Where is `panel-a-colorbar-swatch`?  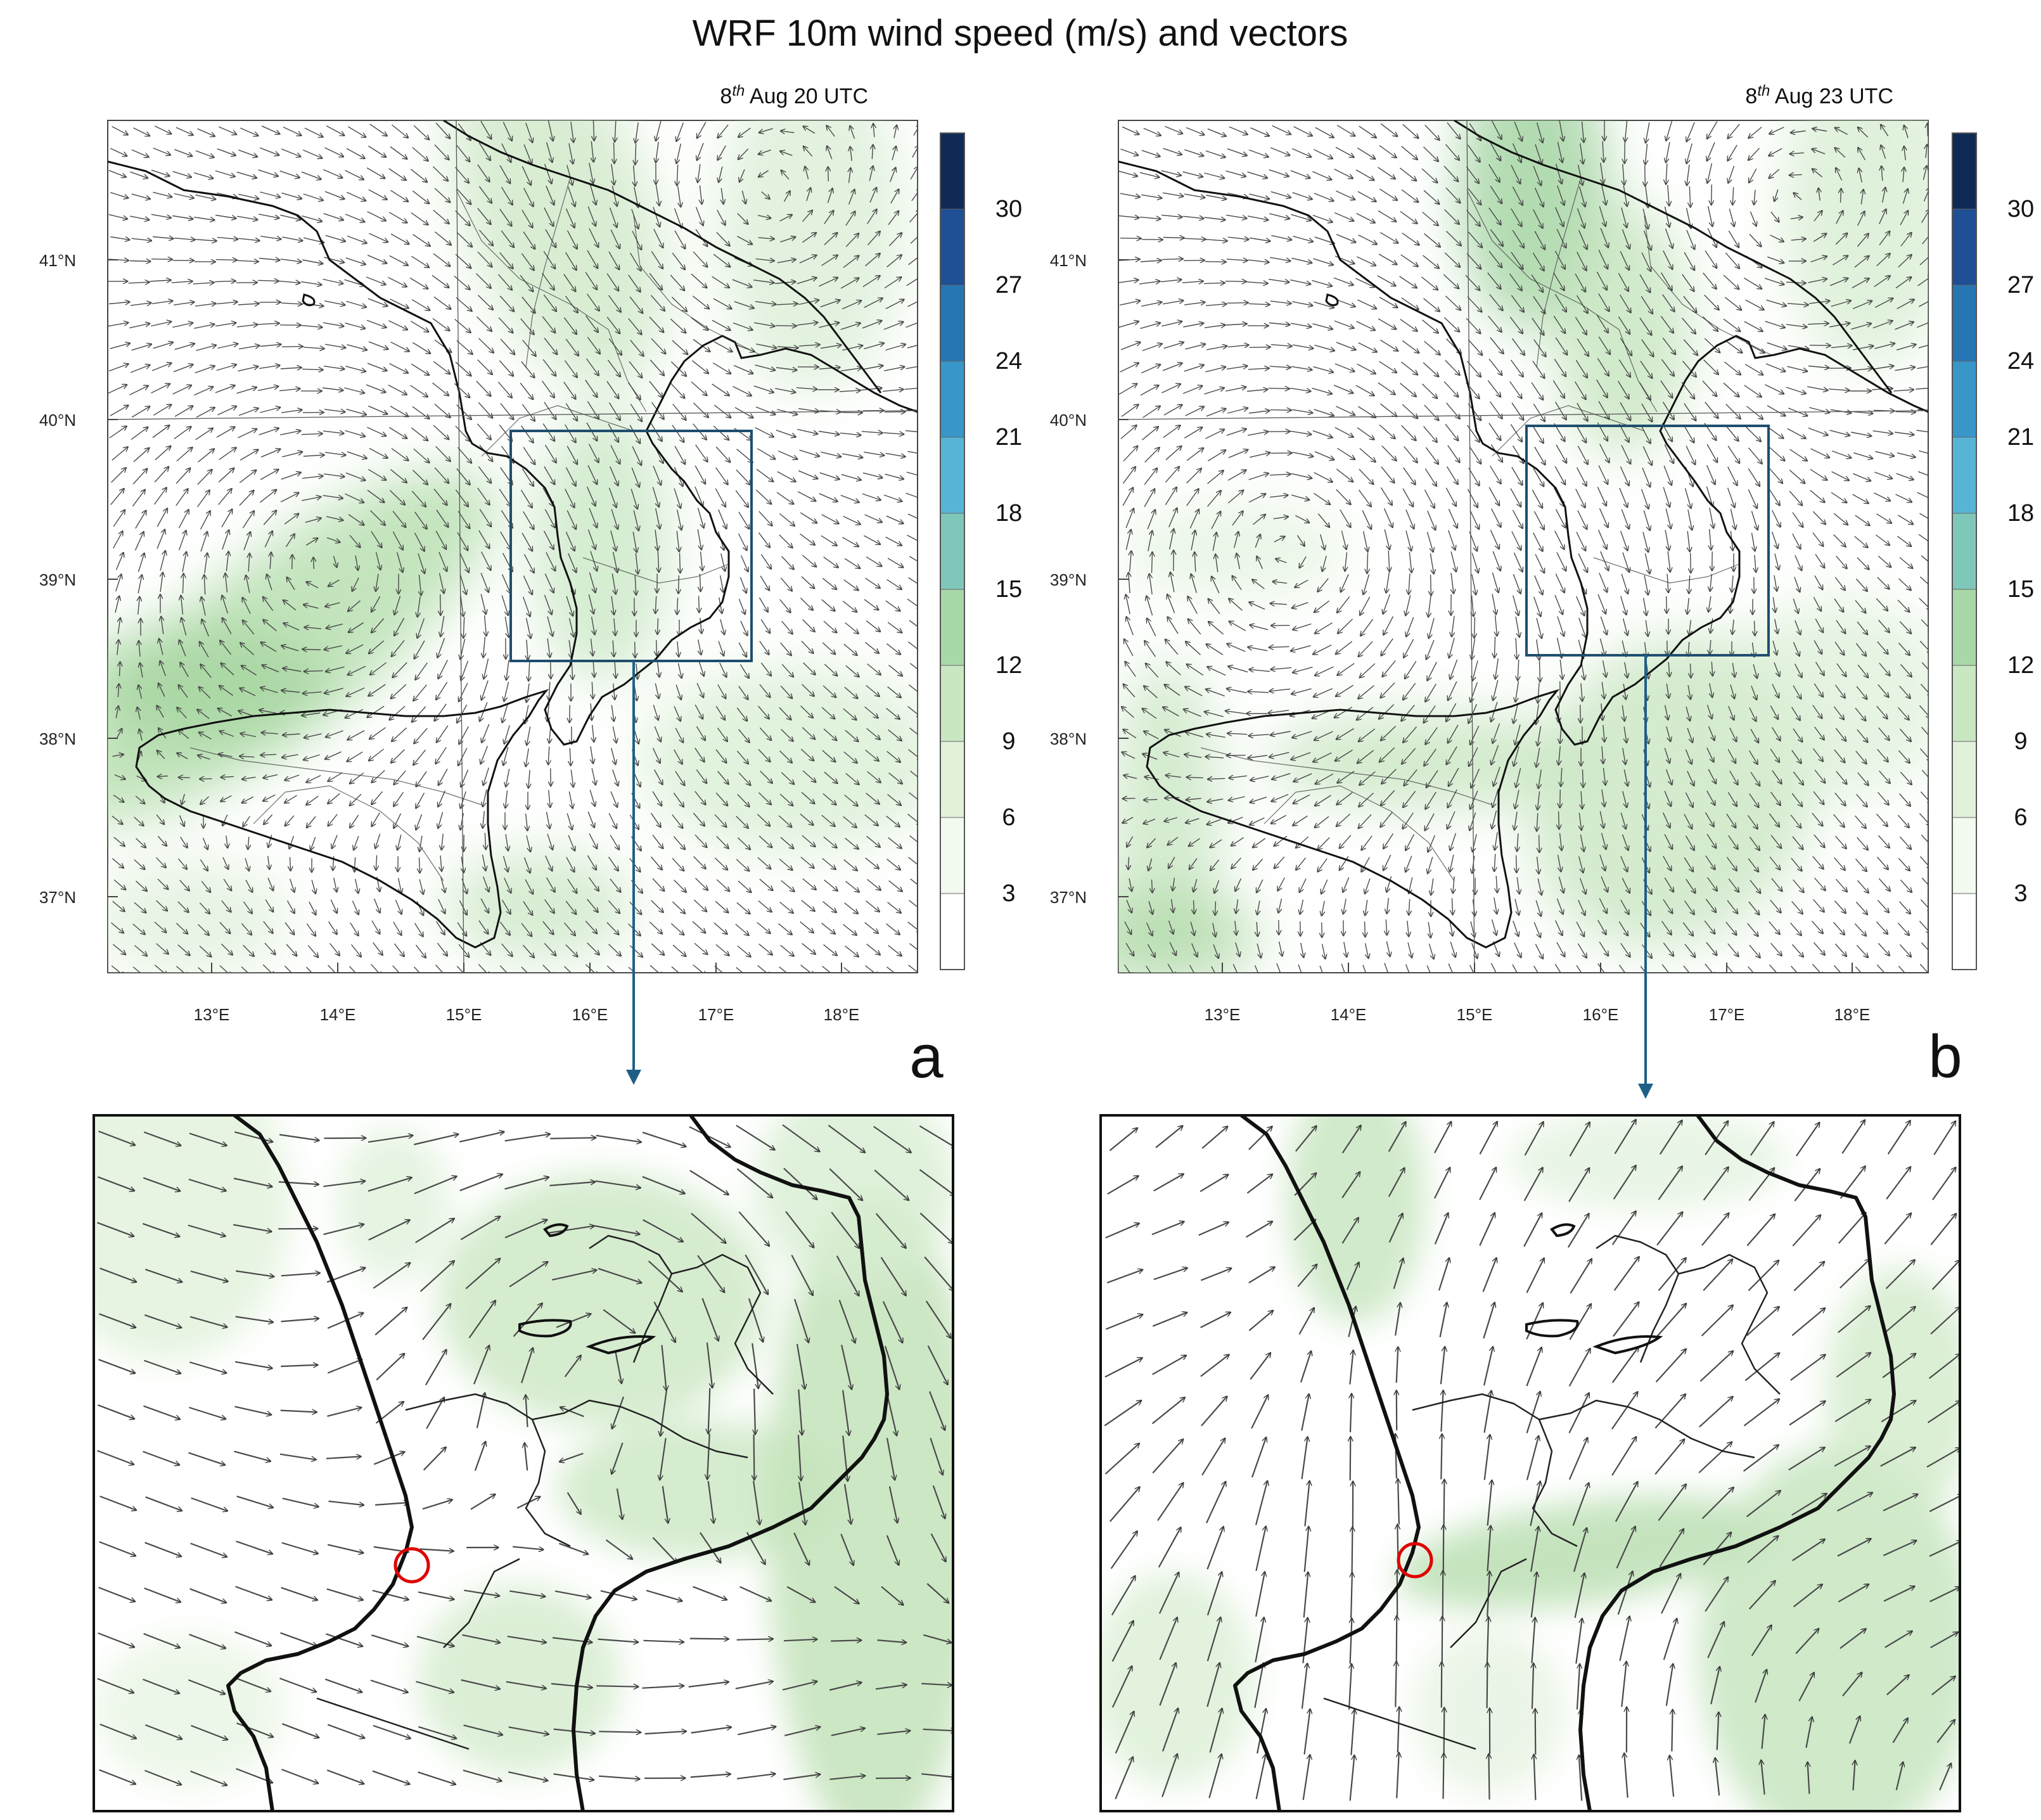
panel-a-colorbar-swatch is located at coordinates (952, 323).